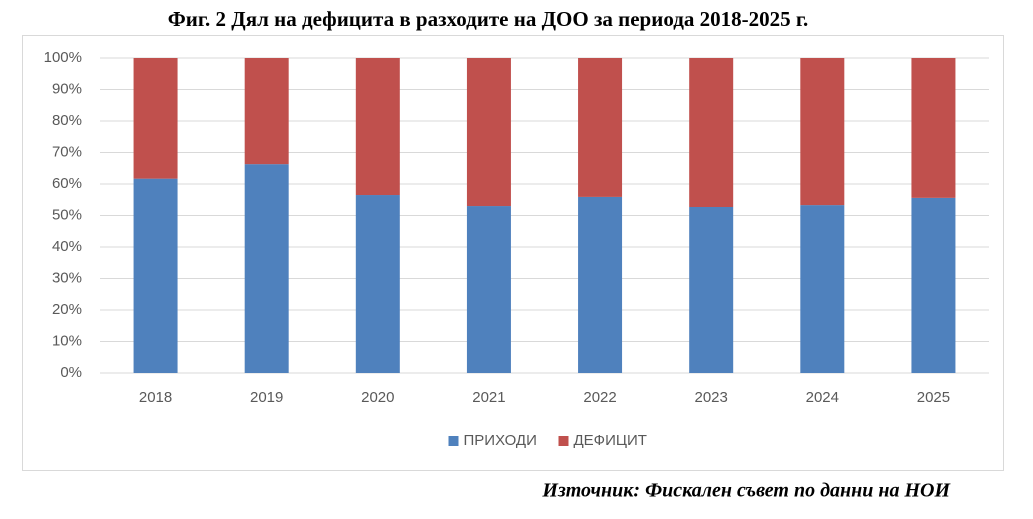 This screenshot has width=1033, height=519. Describe the element at coordinates (711, 397) in the screenshot. I see `x-tick-label: 2023` at that location.